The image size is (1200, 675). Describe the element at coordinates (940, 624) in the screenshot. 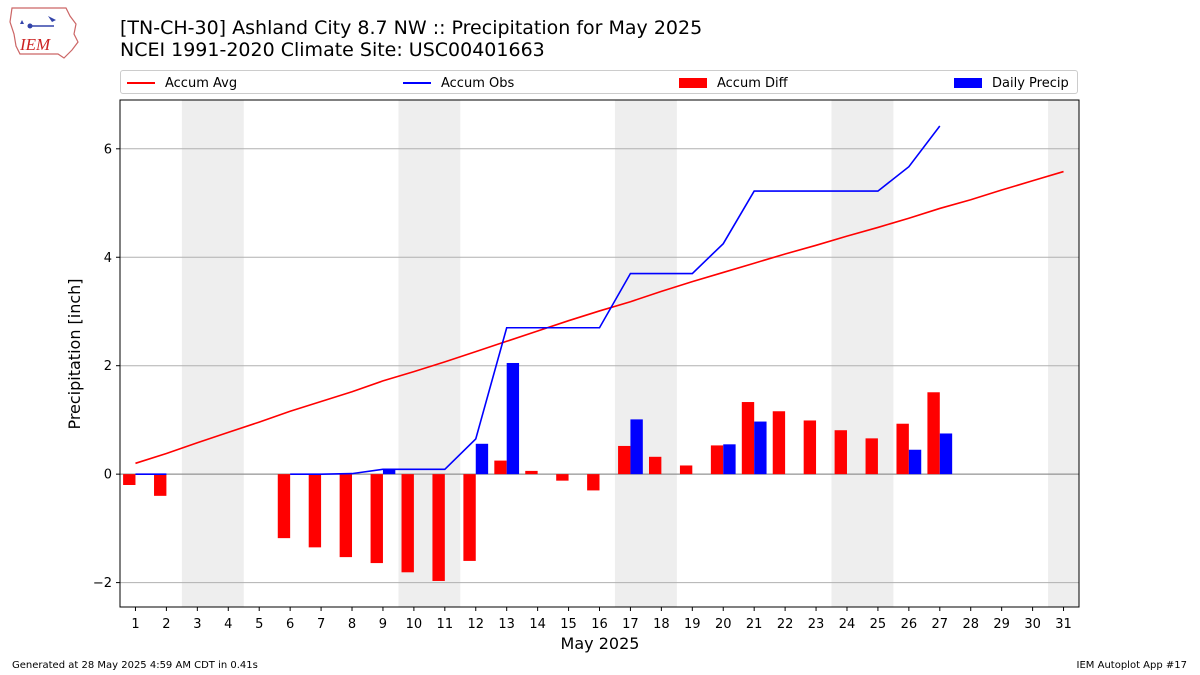

I see `x-tick-label-27: 27` at that location.